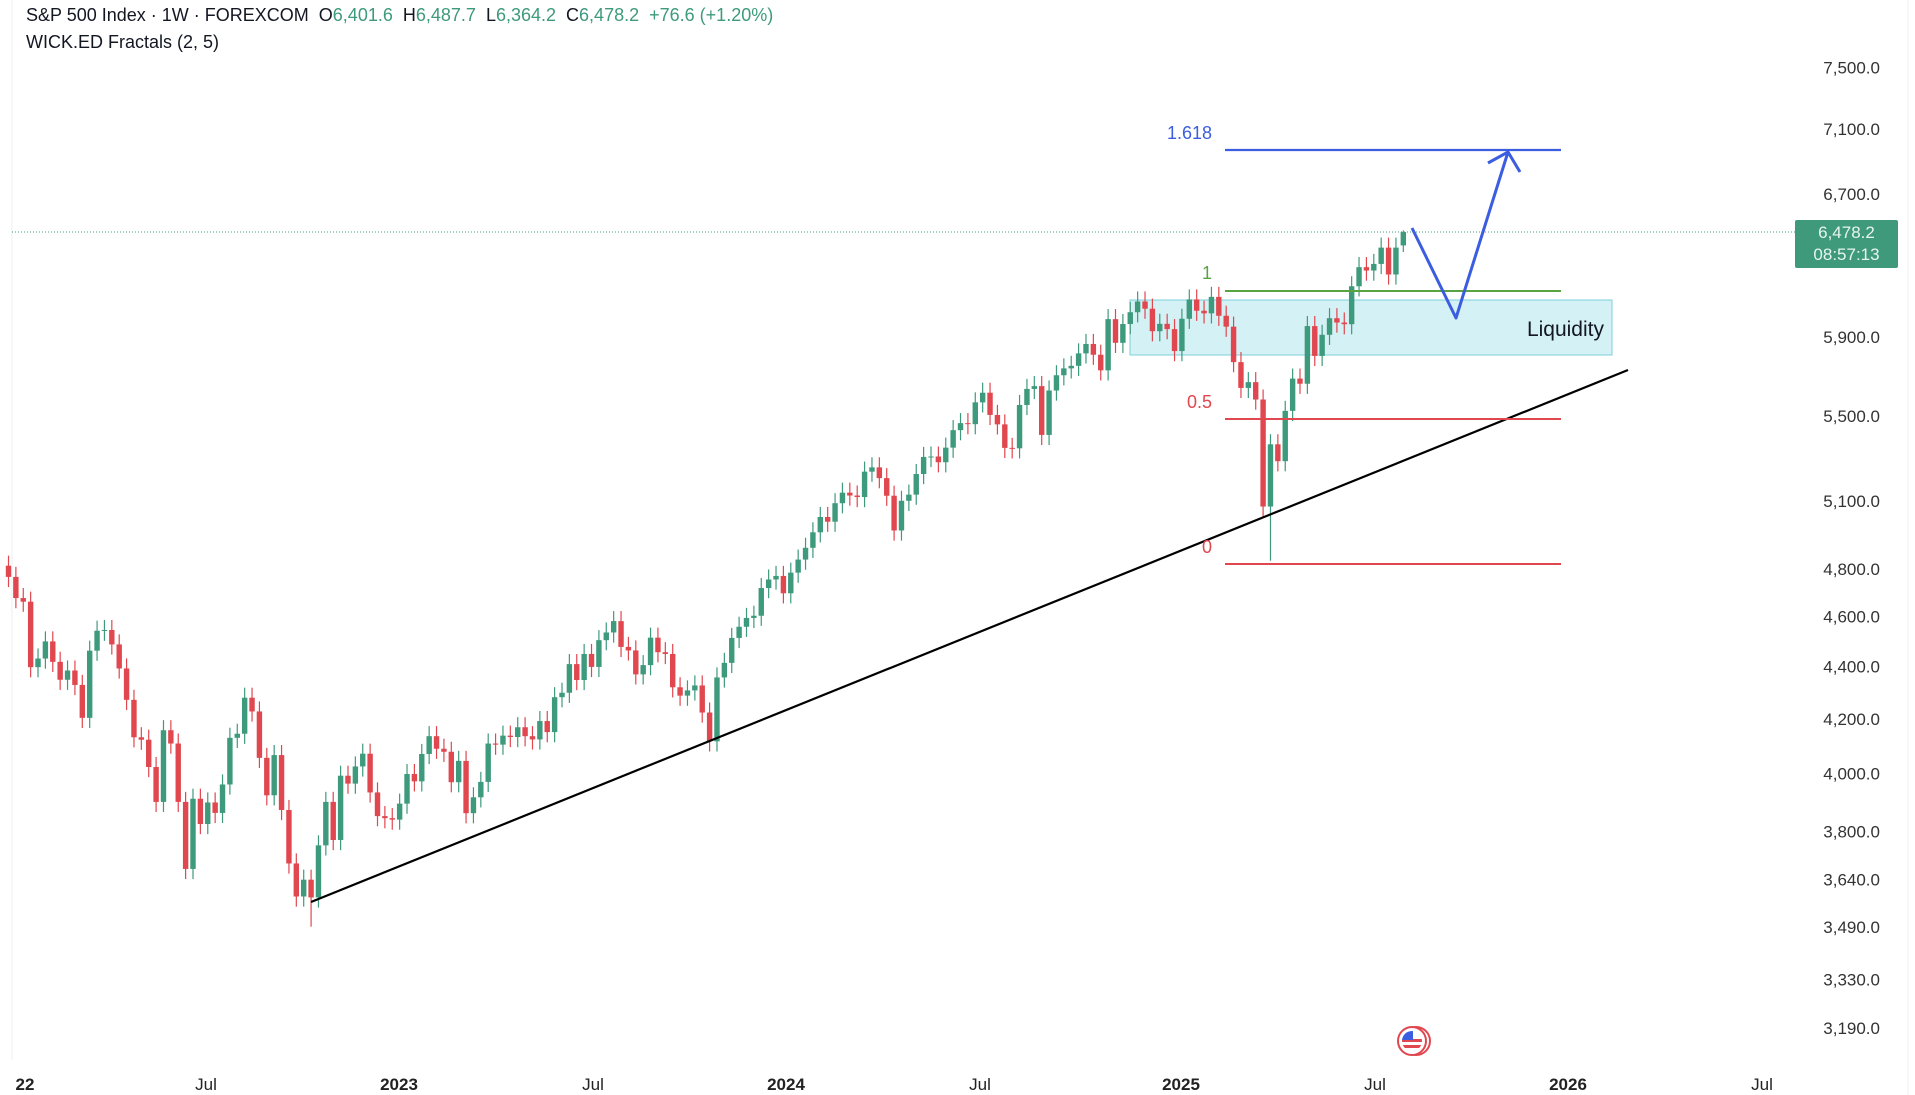 This screenshot has width=1915, height=1095. I want to click on low-label: L, so click(490, 15).